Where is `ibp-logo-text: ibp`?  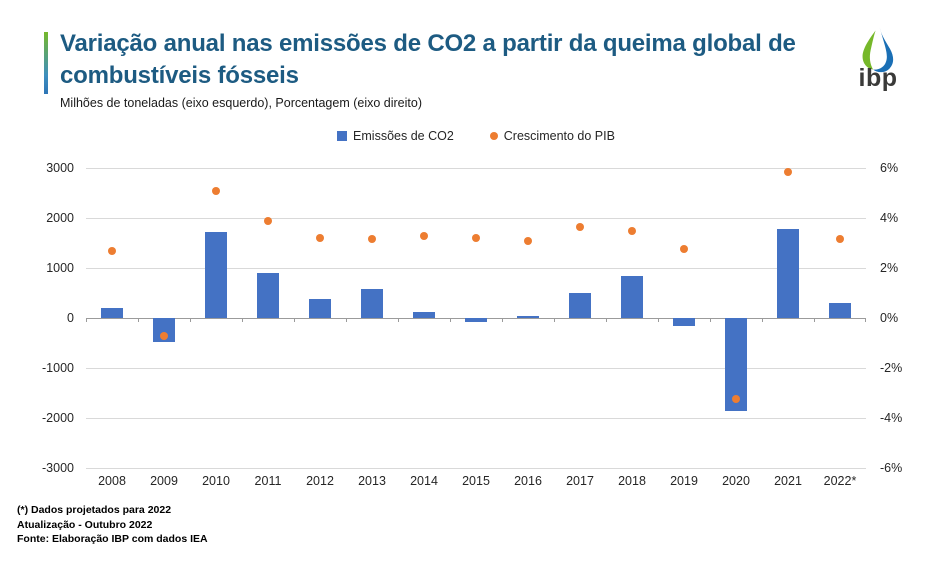 ibp-logo-text: ibp is located at coordinates (878, 78).